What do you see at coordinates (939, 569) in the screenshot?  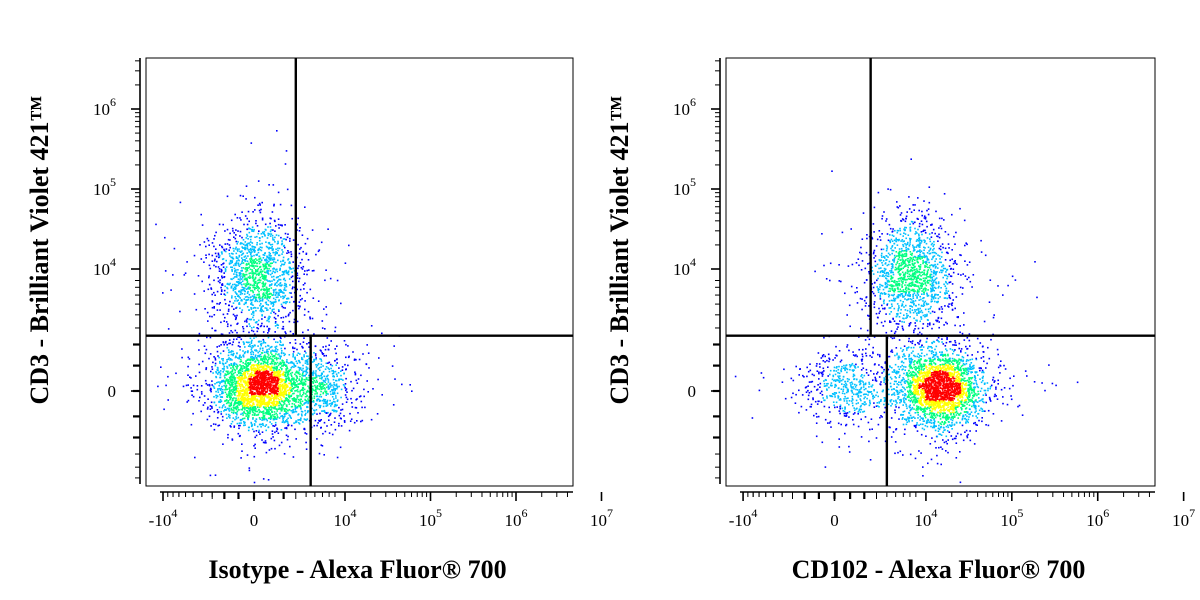 I see `x-axis-label: CD102 - Alexa Fluor® 700` at bounding box center [939, 569].